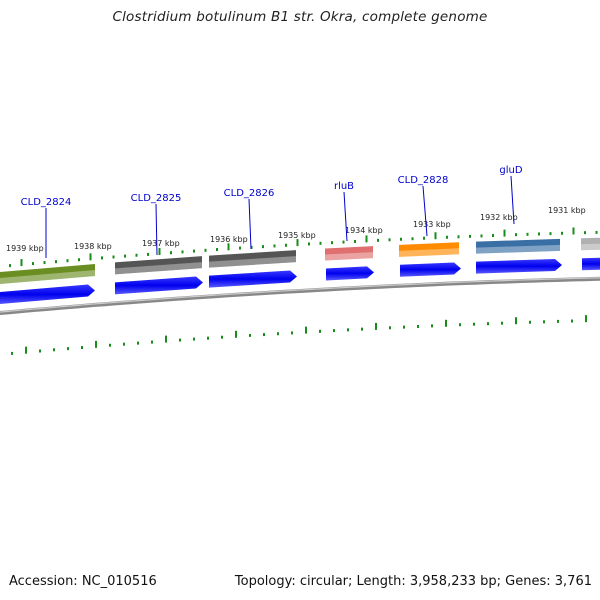 The width and height of the screenshot is (600, 600). I want to click on gene-label: rluB, so click(344, 186).